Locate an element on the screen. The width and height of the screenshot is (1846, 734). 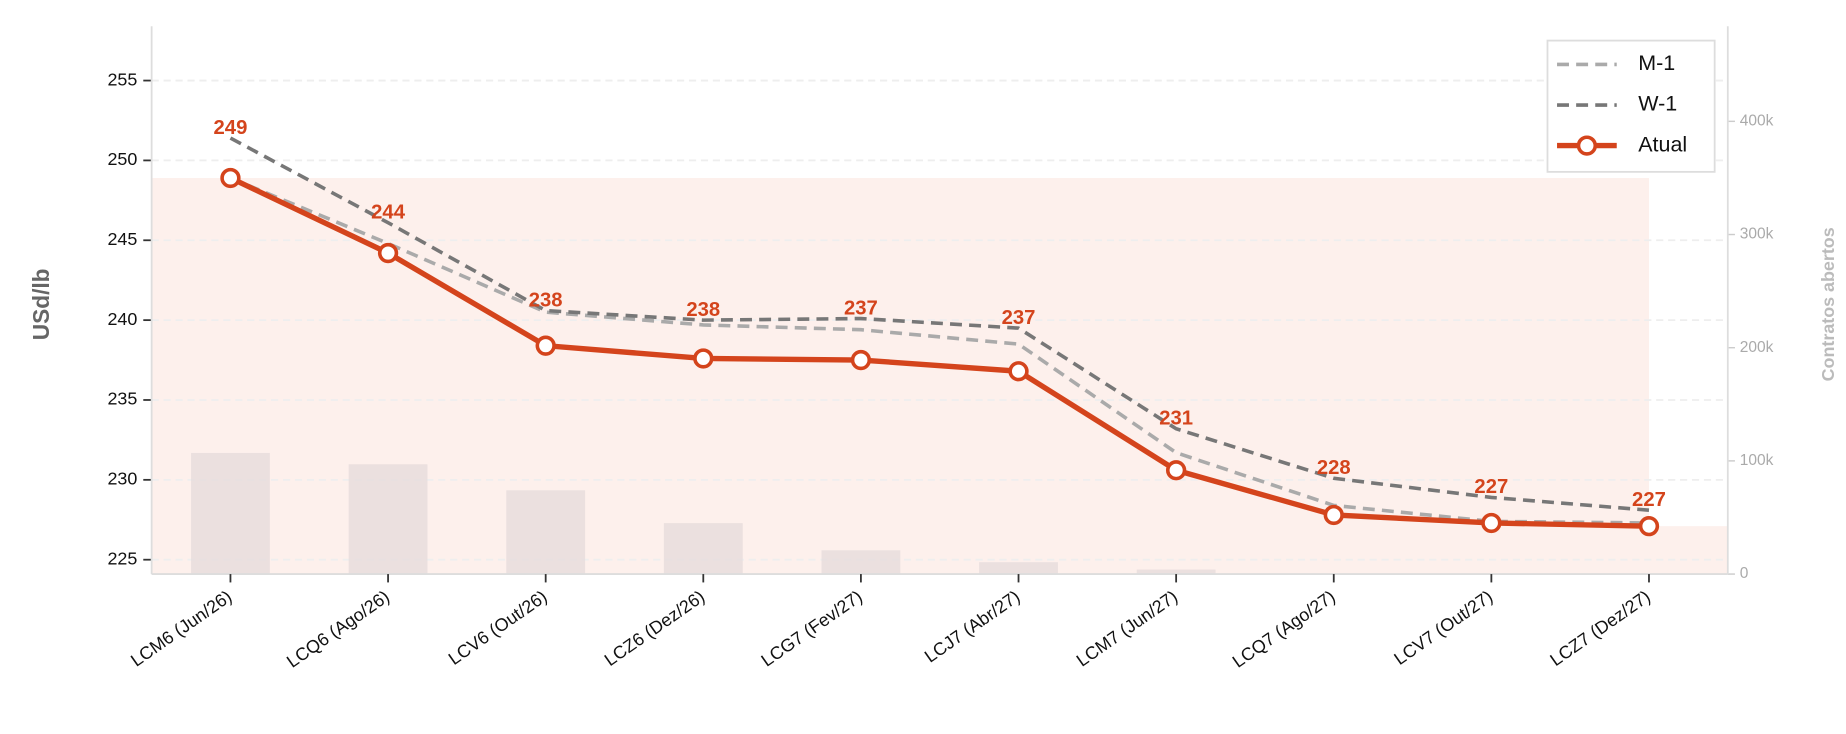
y2-tick-label: 300k is located at coordinates (1757, 234).